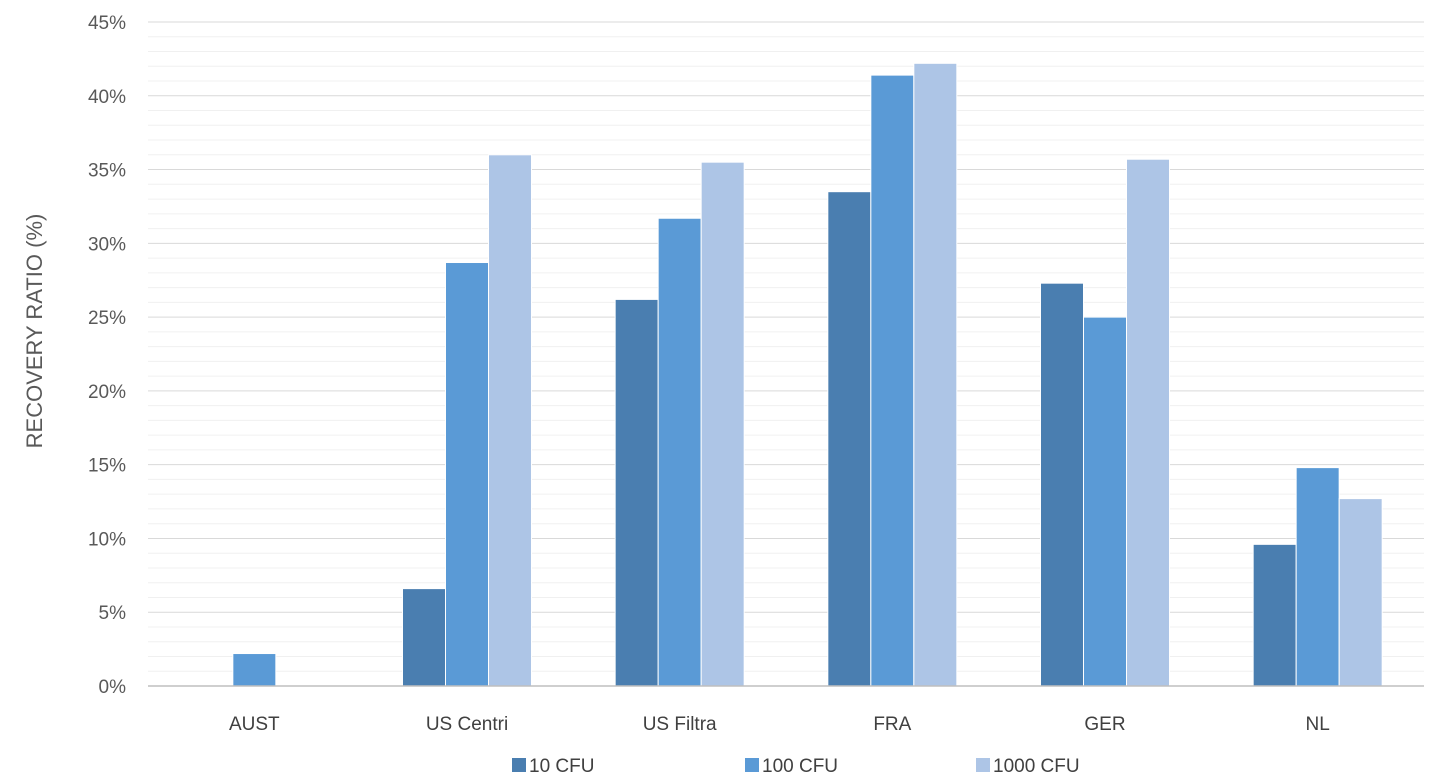 The height and width of the screenshot is (776, 1430). I want to click on legend-label: 1000 CFU, so click(1036, 766).